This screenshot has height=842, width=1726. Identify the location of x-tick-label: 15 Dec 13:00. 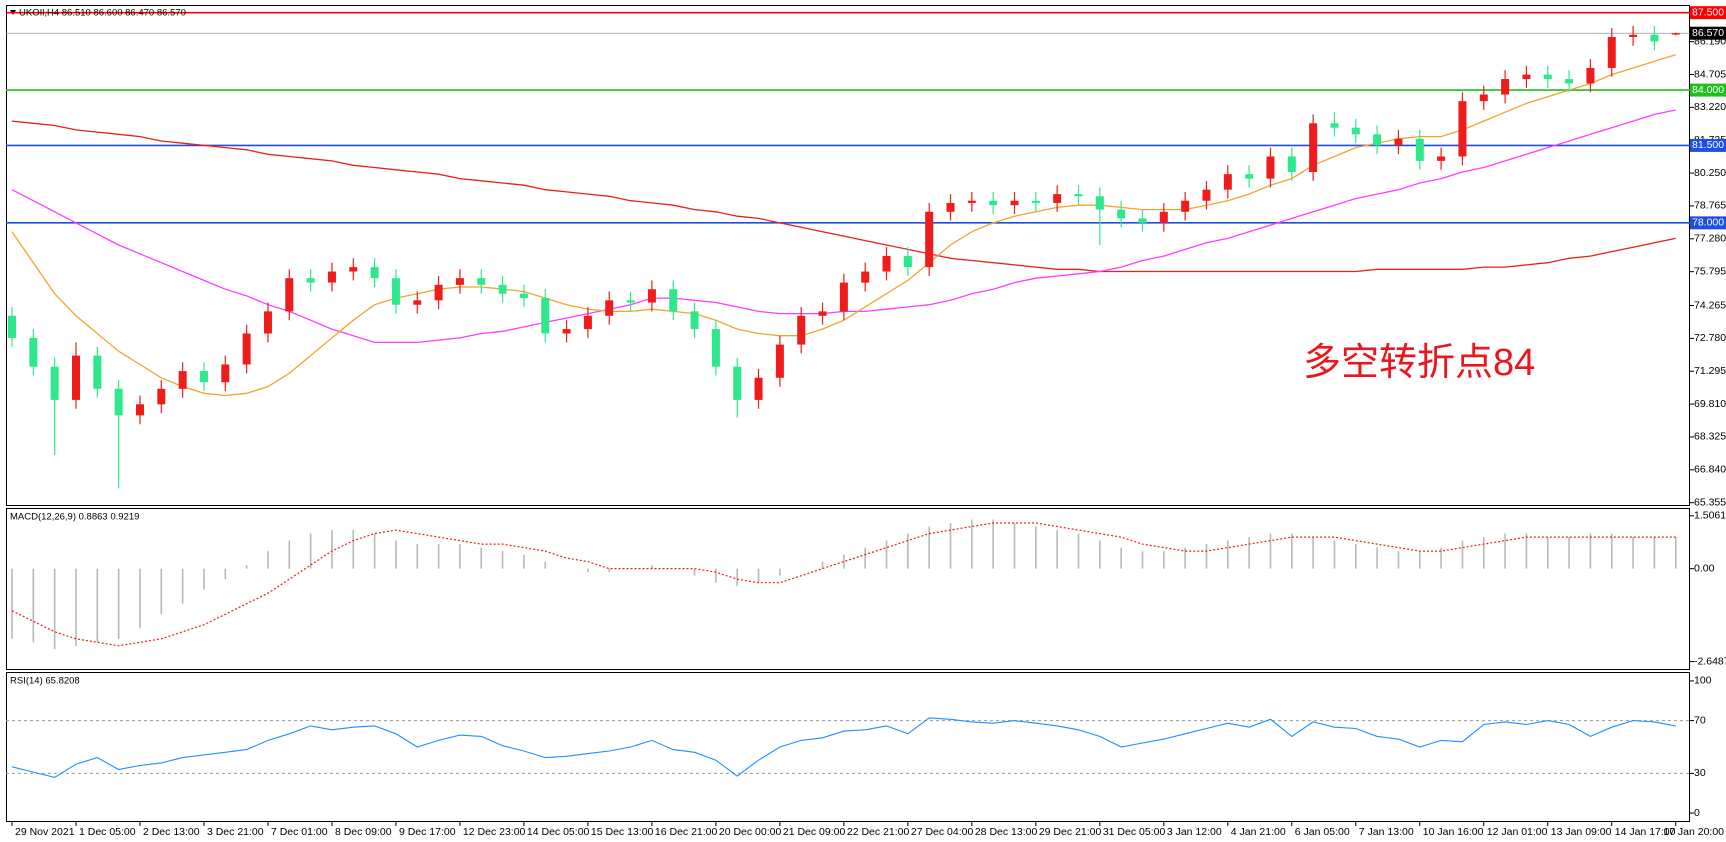
(622, 832).